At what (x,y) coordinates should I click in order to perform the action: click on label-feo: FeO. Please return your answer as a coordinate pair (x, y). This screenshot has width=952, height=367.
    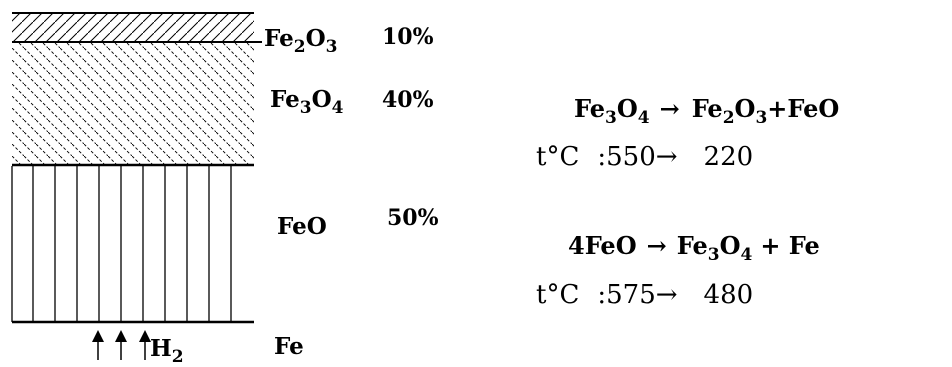
    Looking at the image, I should click on (302, 226).